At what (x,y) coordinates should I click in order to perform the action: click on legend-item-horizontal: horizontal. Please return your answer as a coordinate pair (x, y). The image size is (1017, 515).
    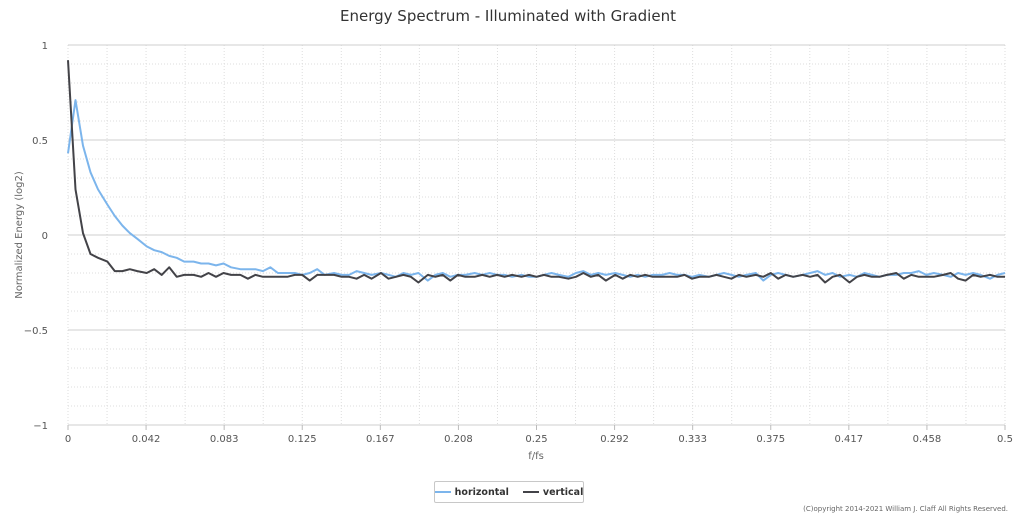
    Looking at the image, I should click on (471, 492).